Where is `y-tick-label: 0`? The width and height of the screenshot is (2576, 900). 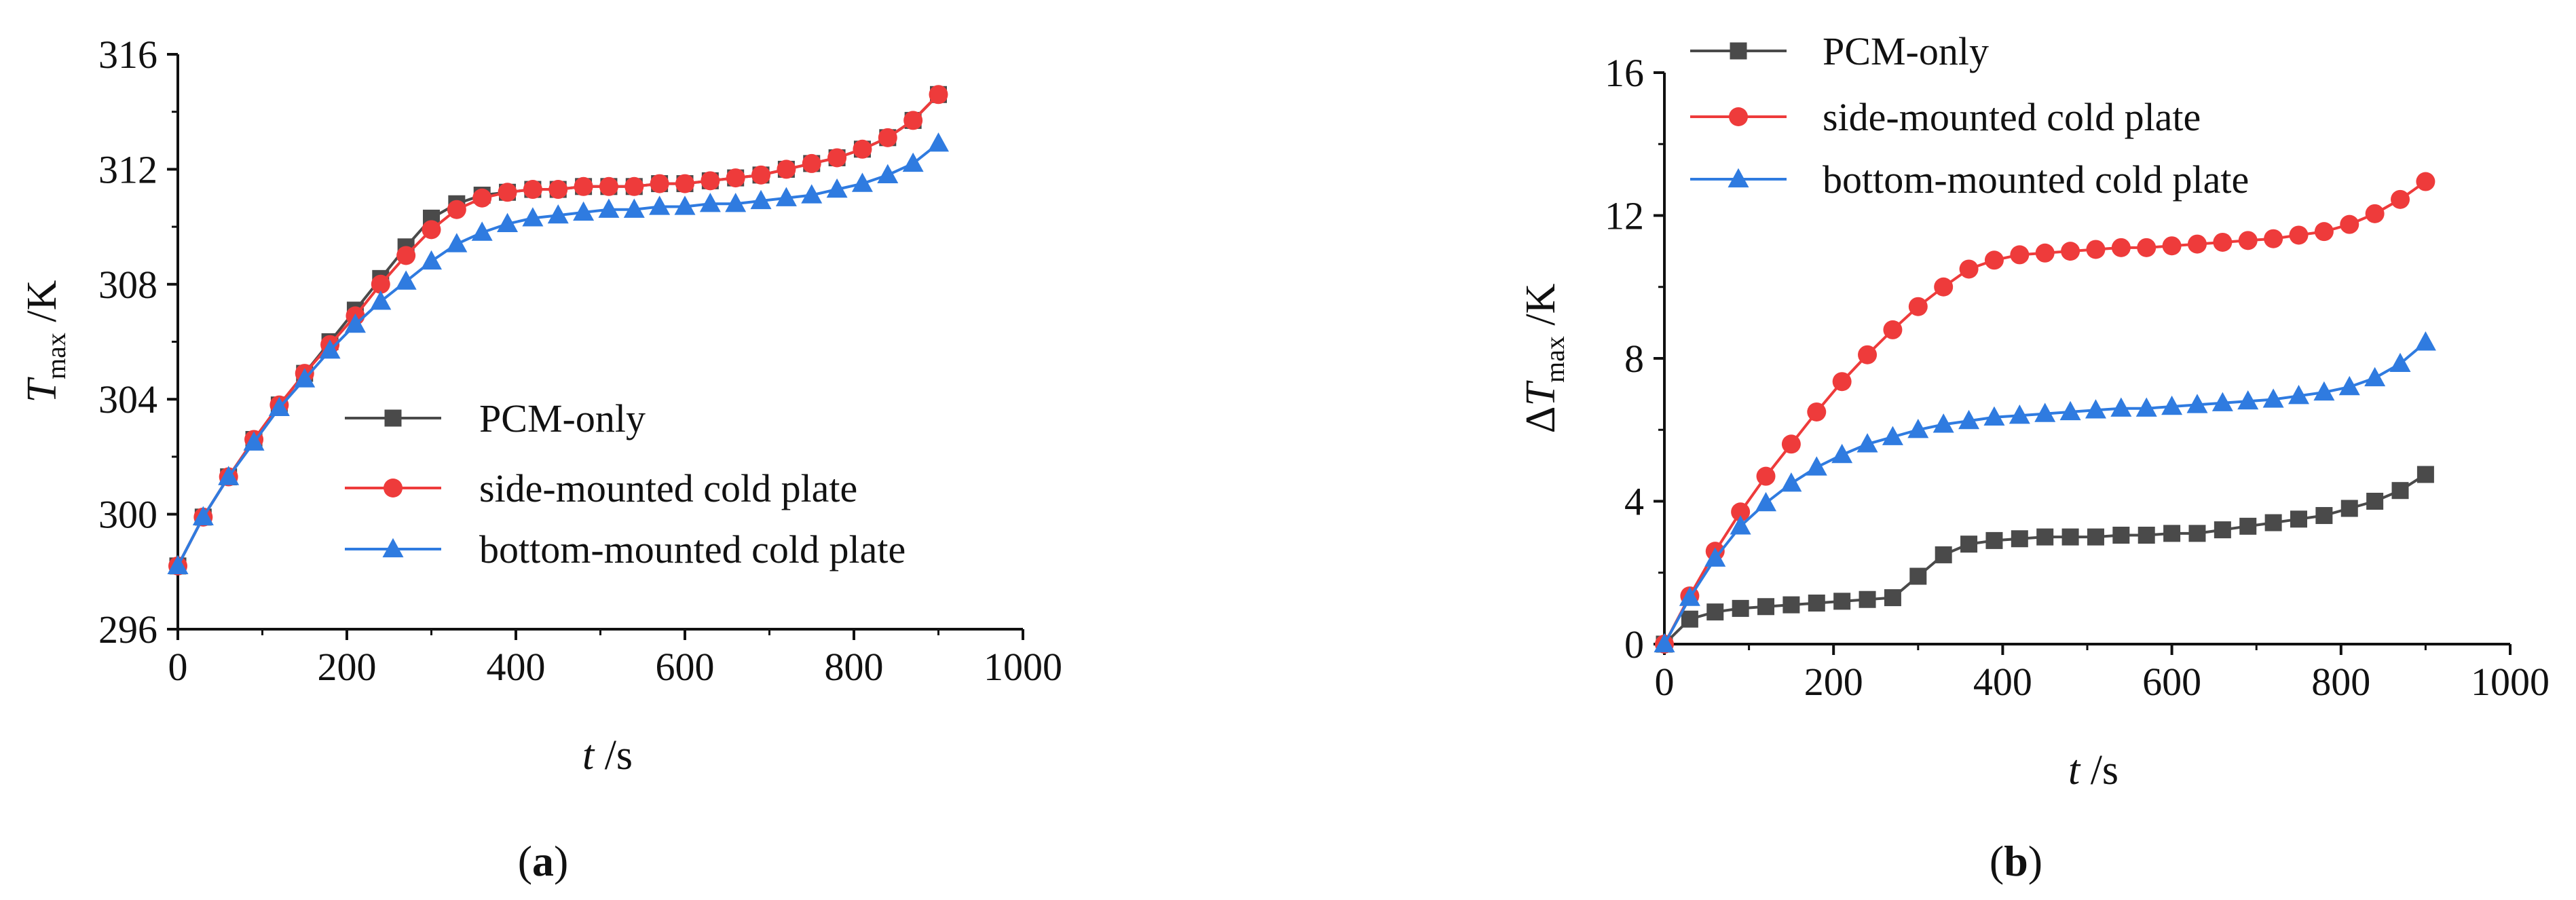
y-tick-label: 0 is located at coordinates (1634, 645).